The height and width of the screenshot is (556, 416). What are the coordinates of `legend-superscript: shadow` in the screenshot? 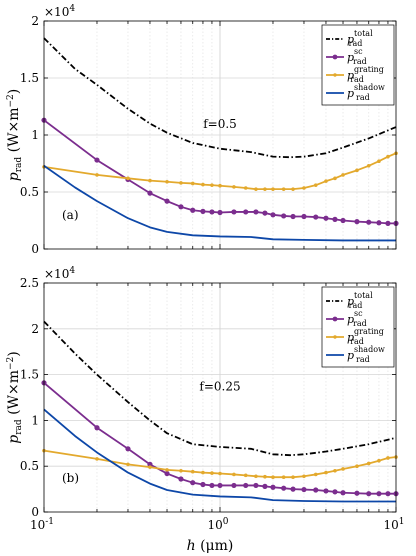 It's located at (369, 87).